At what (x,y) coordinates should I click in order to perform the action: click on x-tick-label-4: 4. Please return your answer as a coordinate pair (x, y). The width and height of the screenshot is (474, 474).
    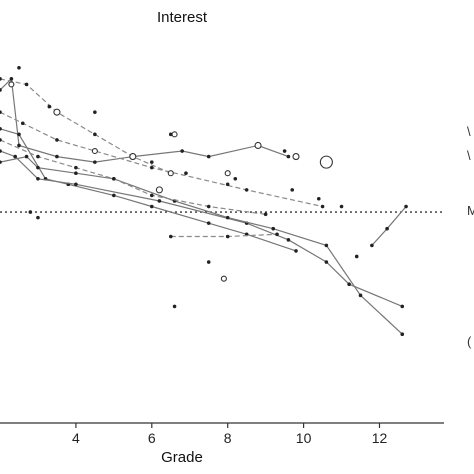
    Looking at the image, I should click on (76, 438).